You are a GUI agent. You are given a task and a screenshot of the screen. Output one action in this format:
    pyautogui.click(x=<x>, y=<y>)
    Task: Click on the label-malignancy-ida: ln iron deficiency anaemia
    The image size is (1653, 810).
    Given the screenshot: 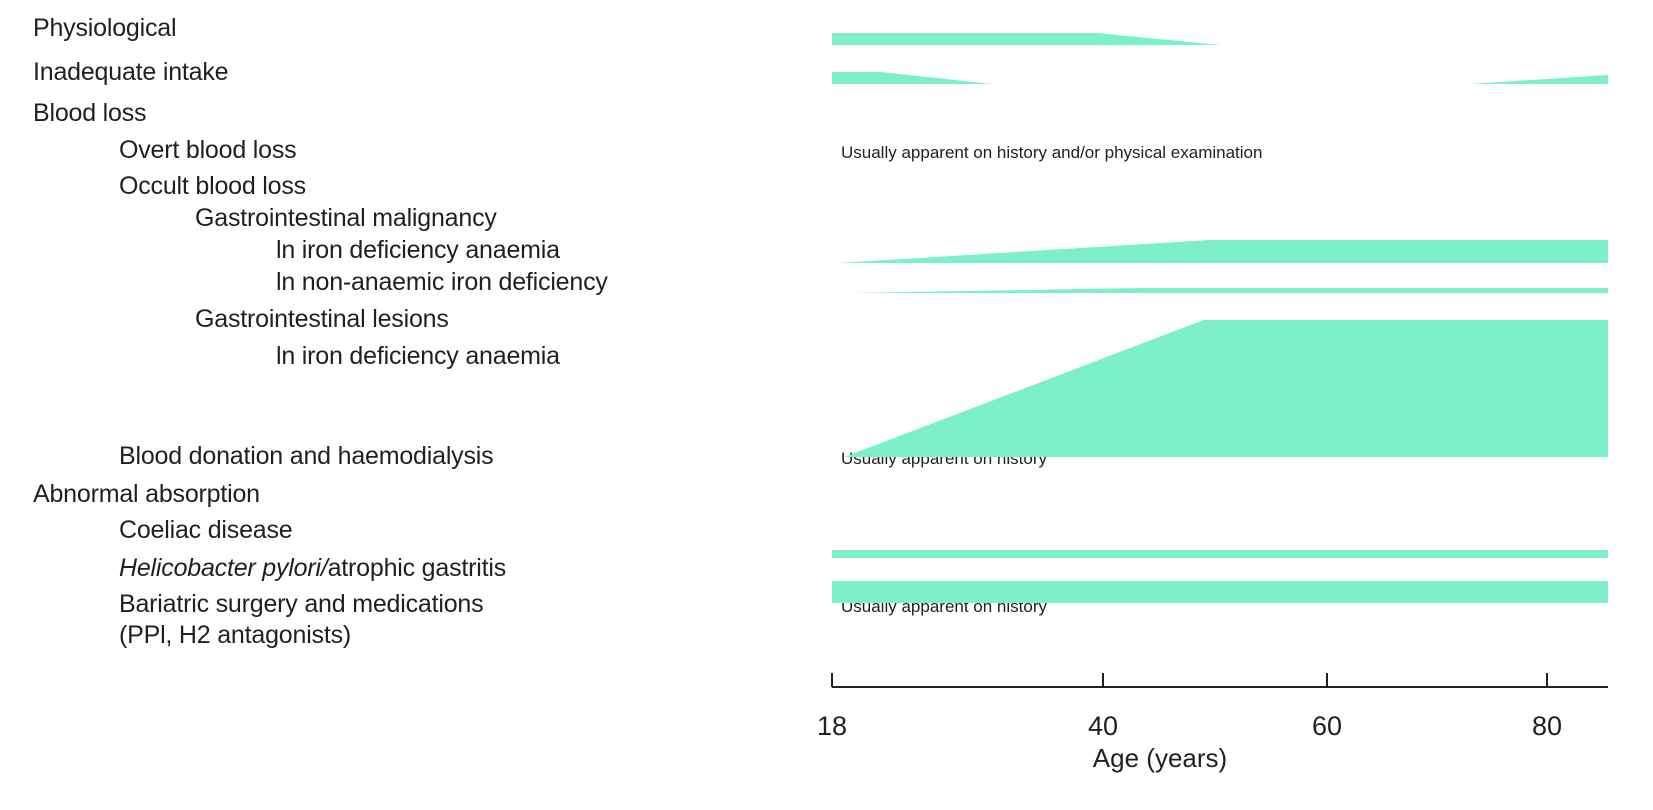 What is the action you would take?
    pyautogui.click(x=418, y=250)
    